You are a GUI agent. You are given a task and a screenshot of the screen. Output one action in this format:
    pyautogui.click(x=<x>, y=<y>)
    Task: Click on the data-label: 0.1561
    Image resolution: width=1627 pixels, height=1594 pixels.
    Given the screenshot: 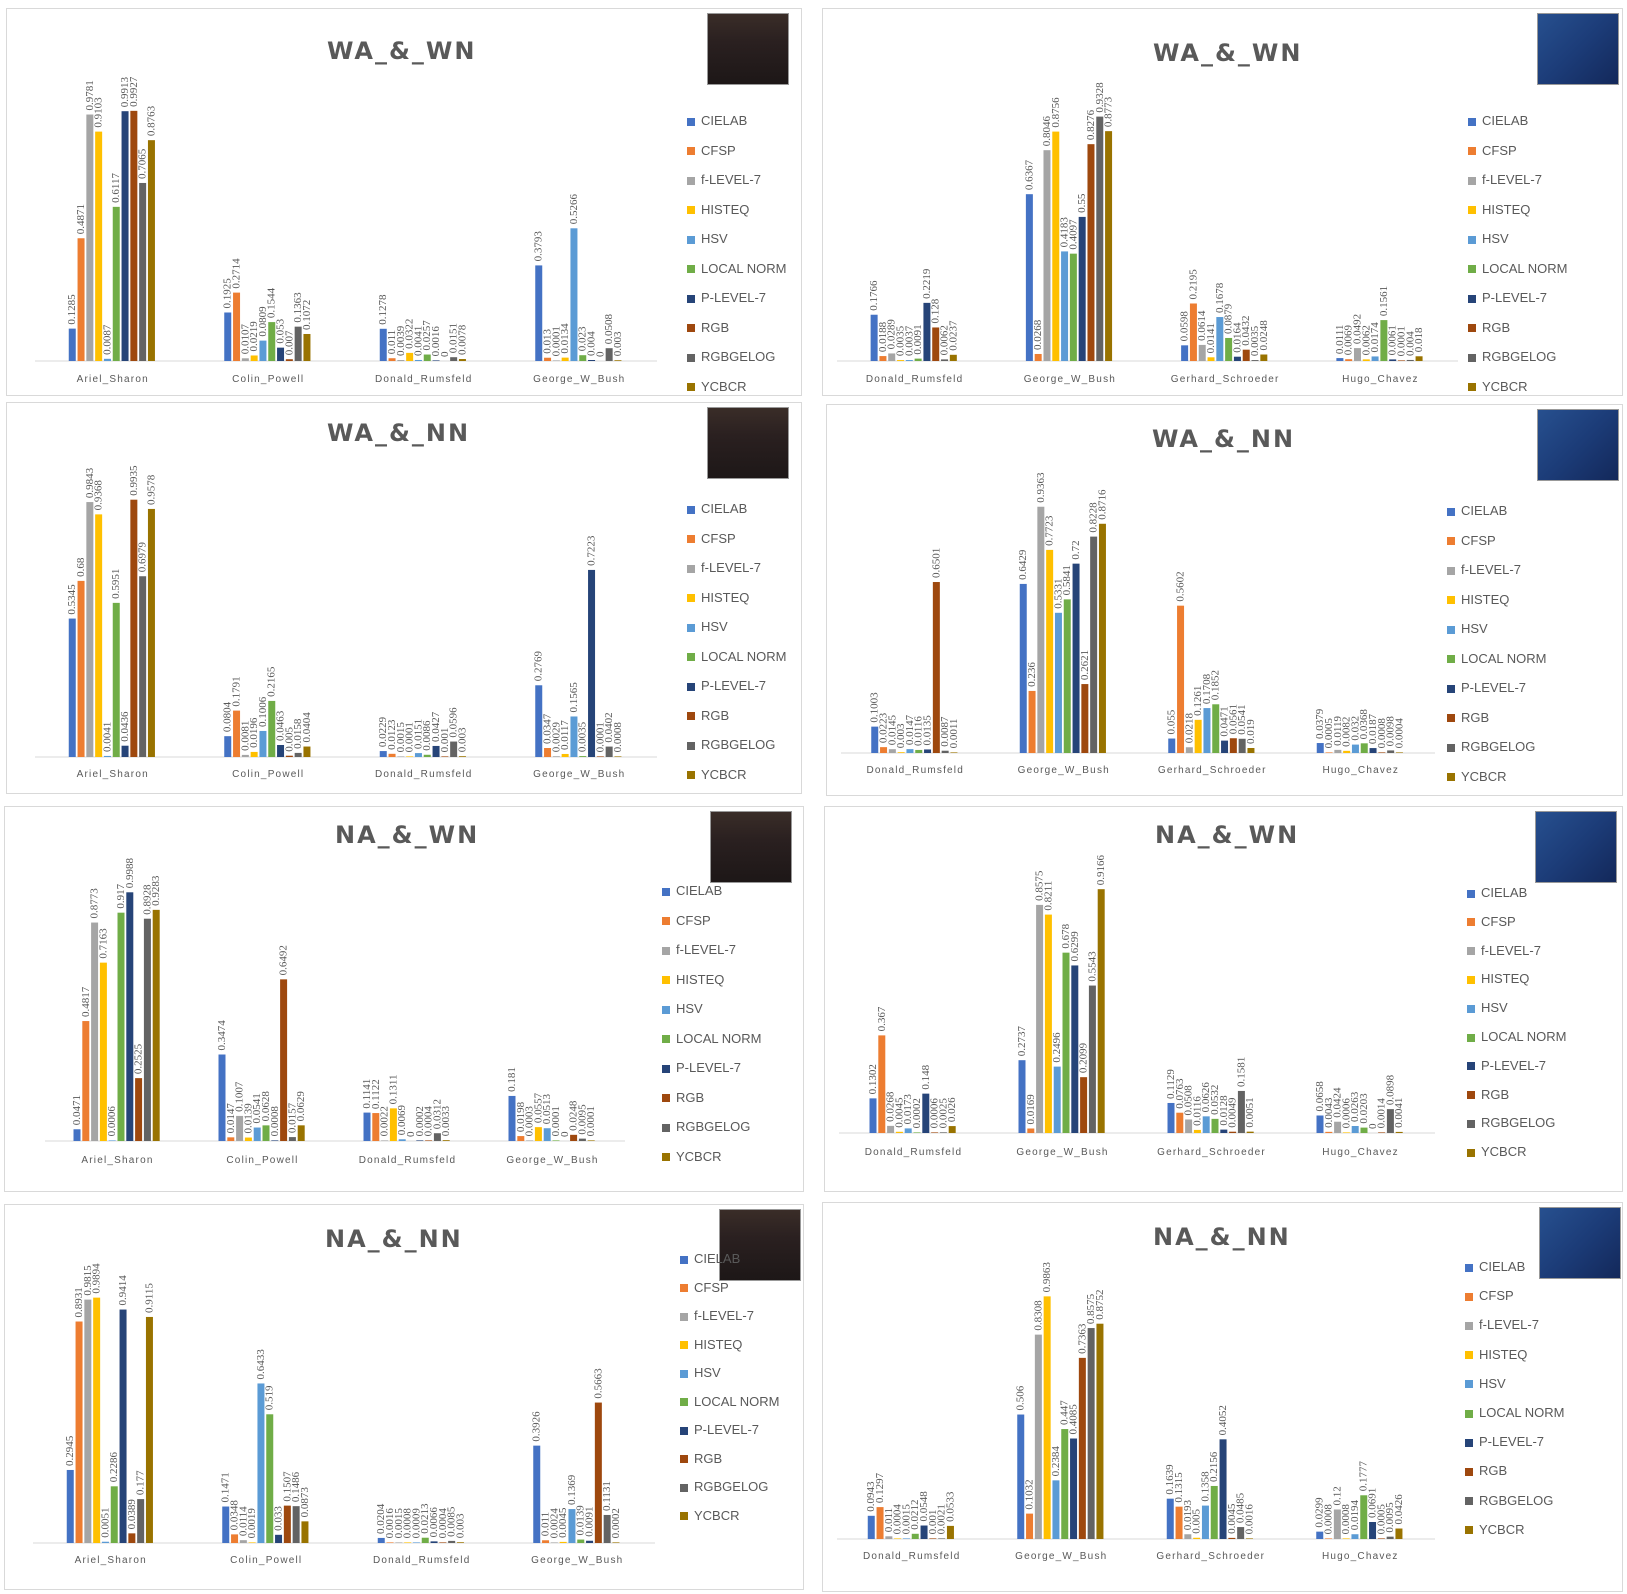 What is the action you would take?
    pyautogui.click(x=1384, y=301)
    